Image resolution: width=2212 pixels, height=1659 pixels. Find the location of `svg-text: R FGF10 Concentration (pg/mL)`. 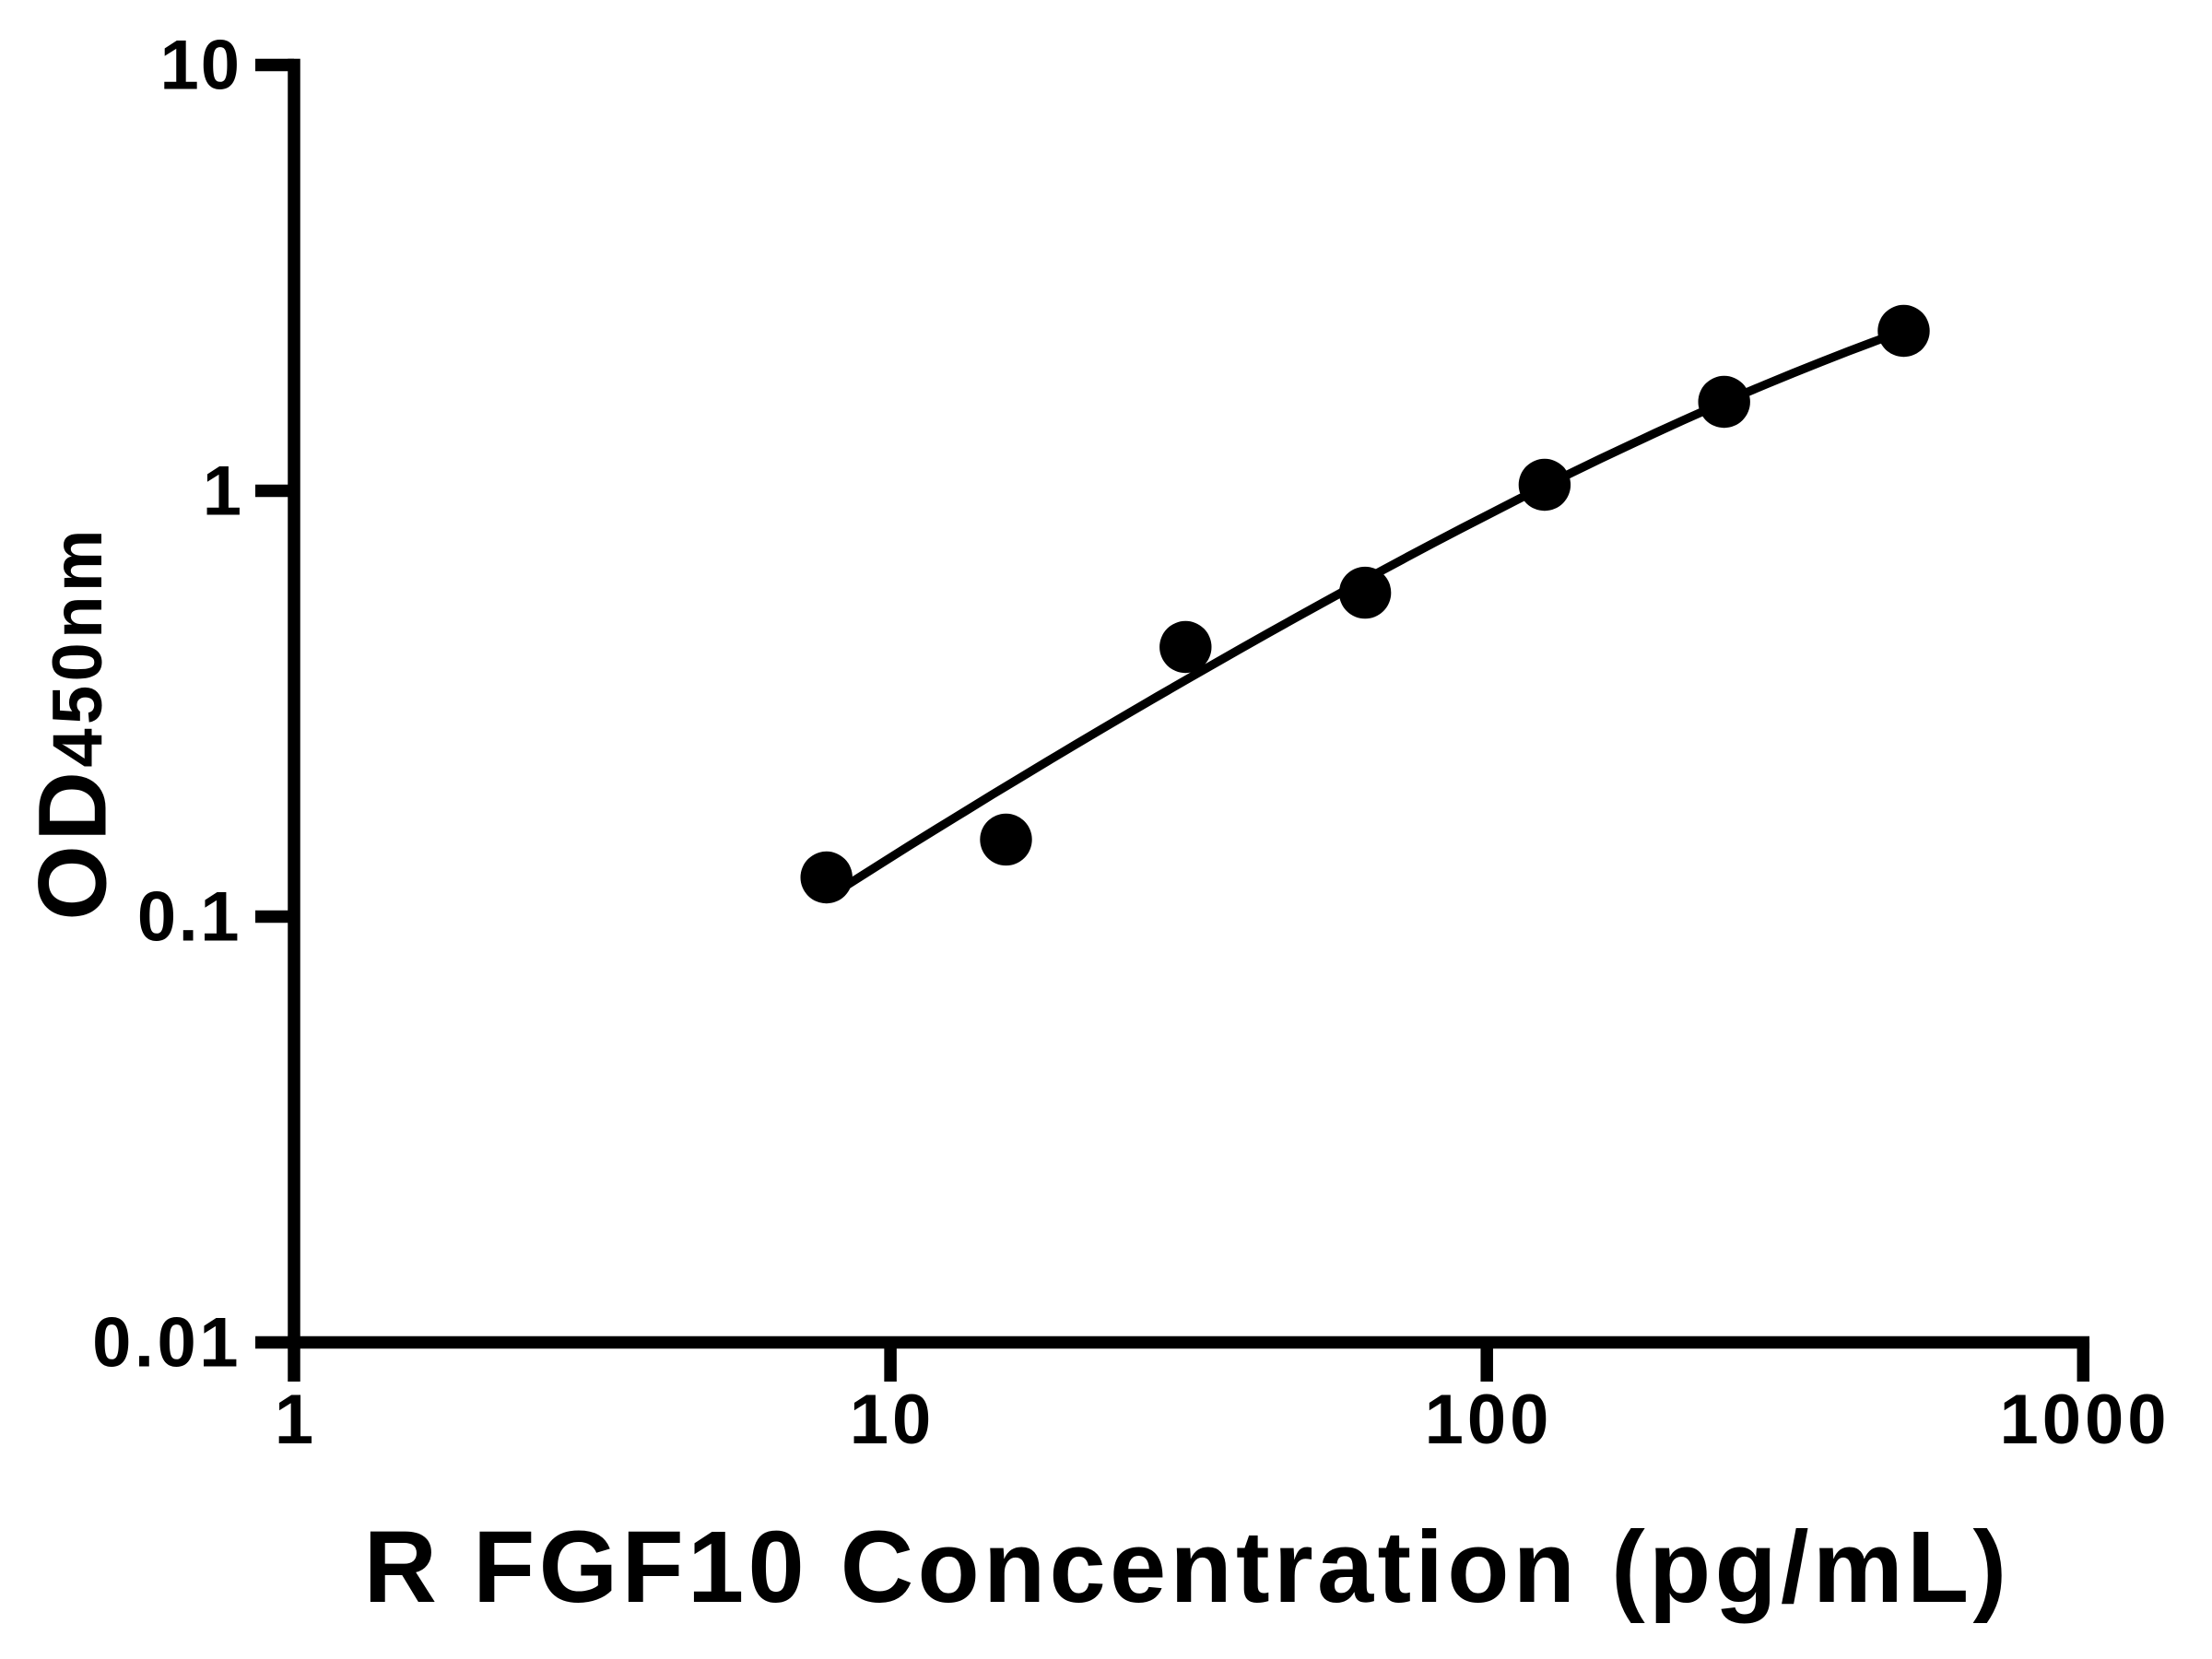

svg-text: R FGF10 Concentration (pg/mL) is located at coordinates (1187, 1567).